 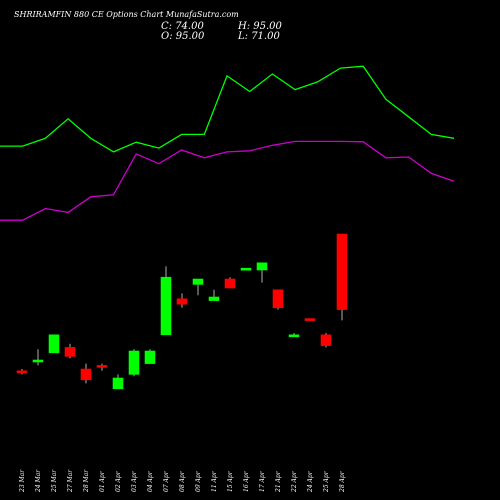 What do you see at coordinates (246, 481) in the screenshot?
I see `x-tick-label: 16 Apr` at bounding box center [246, 481].